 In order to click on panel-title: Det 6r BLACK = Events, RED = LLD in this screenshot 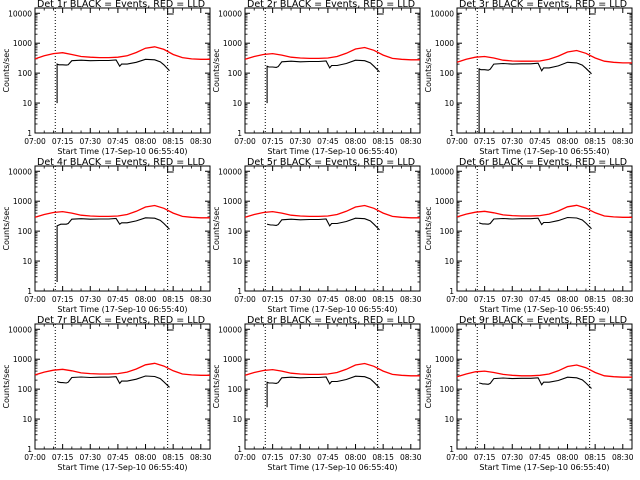, I will do `click(543, 162)`.